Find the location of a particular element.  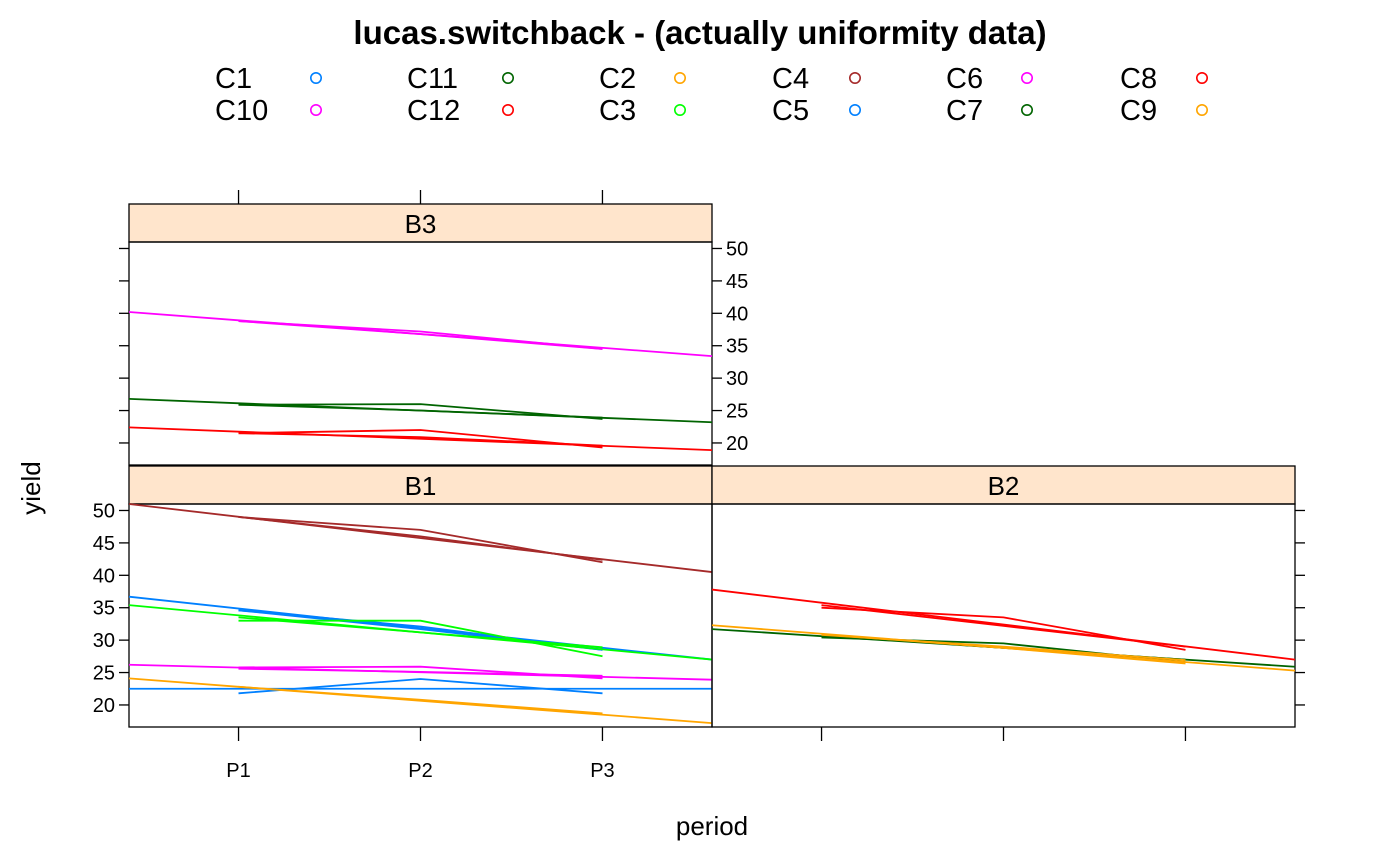

x-tick-label-p3: P3 is located at coordinates (602, 771).